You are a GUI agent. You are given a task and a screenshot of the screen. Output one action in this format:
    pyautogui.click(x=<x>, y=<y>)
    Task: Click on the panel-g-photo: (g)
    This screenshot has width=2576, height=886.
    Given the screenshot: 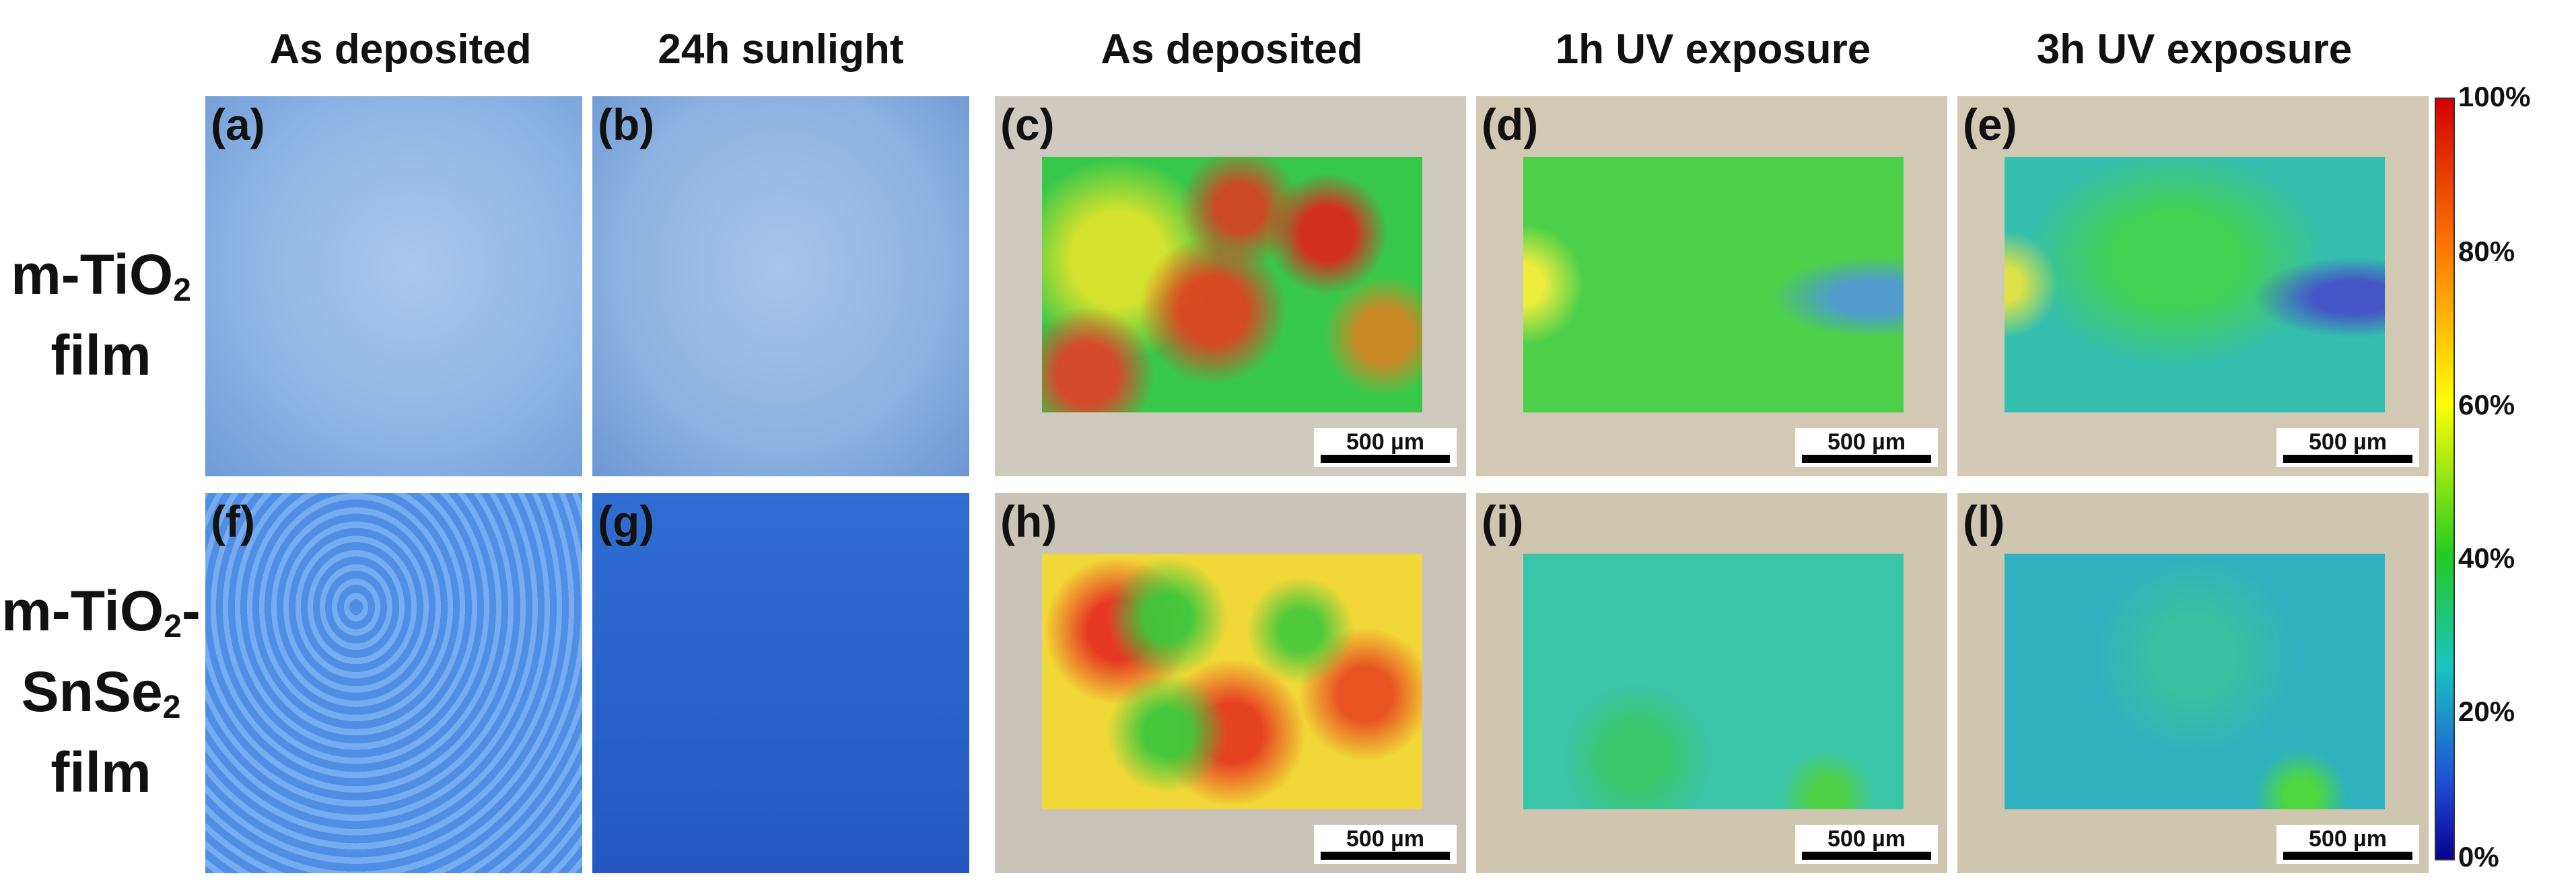 What is the action you would take?
    pyautogui.click(x=780, y=683)
    